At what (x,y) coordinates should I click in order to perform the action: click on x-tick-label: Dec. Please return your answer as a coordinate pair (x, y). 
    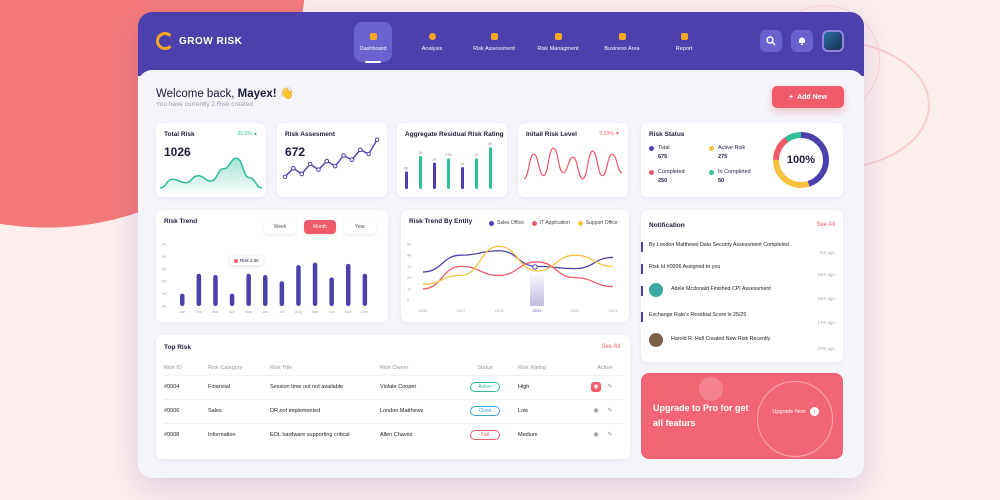
    Looking at the image, I should click on (364, 311).